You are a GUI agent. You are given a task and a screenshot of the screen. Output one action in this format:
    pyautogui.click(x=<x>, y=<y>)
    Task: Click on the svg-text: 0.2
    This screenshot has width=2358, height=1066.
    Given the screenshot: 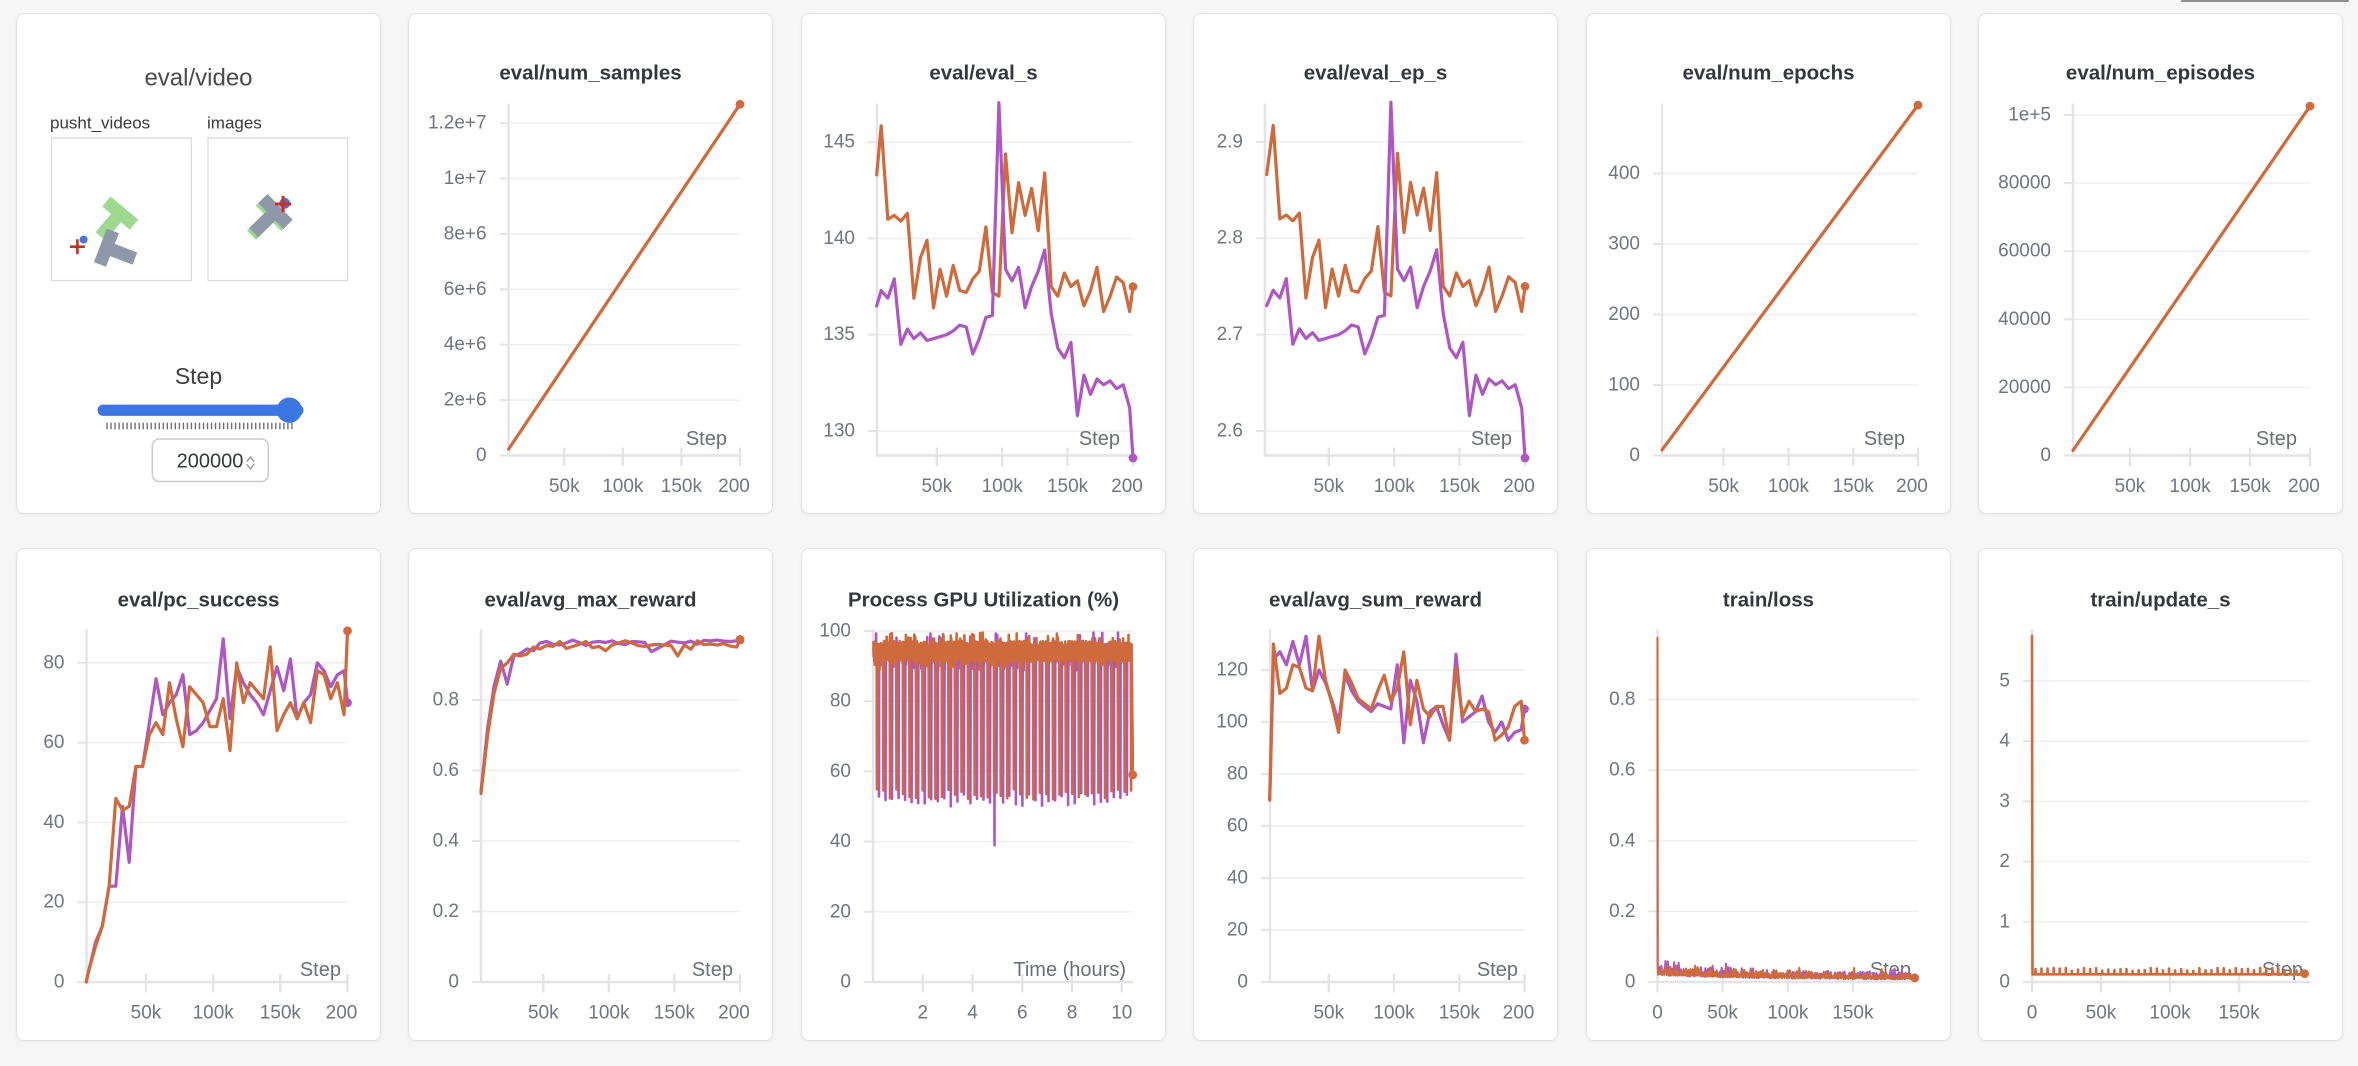 What is the action you would take?
    pyautogui.click(x=446, y=911)
    